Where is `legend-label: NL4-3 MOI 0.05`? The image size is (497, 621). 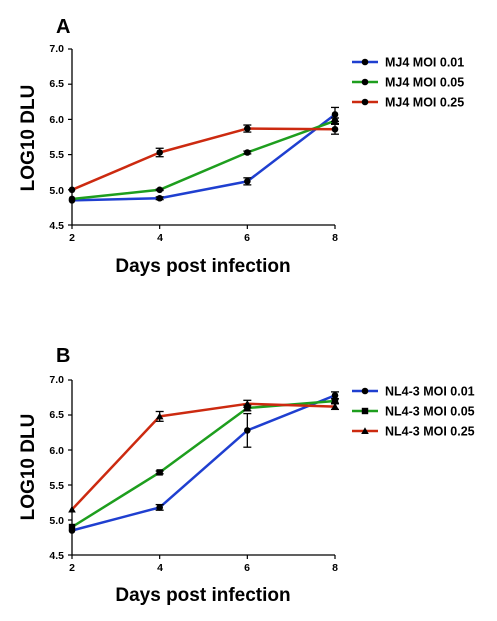
legend-label: NL4-3 MOI 0.05 is located at coordinates (430, 412).